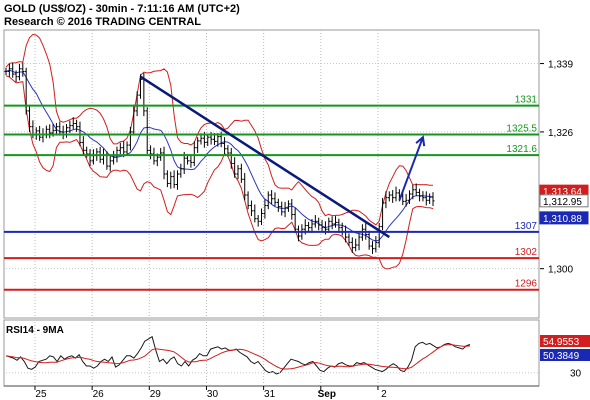 The height and width of the screenshot is (400, 590). Describe the element at coordinates (521, 149) in the screenshot. I see `level-label: 1321.6` at that location.